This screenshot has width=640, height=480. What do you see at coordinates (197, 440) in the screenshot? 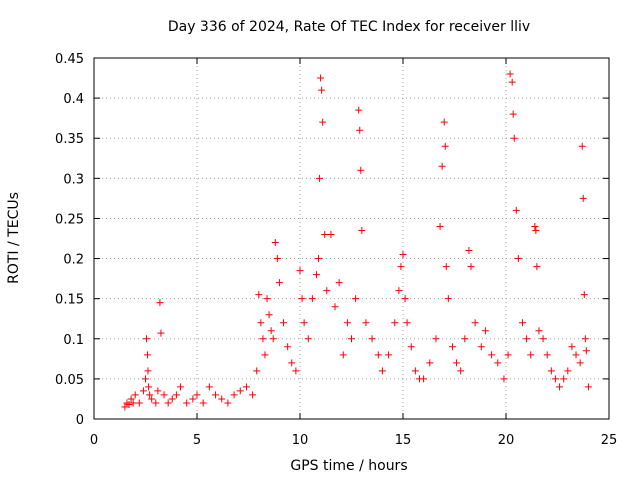
I see `x-tick-label: 5` at bounding box center [197, 440].